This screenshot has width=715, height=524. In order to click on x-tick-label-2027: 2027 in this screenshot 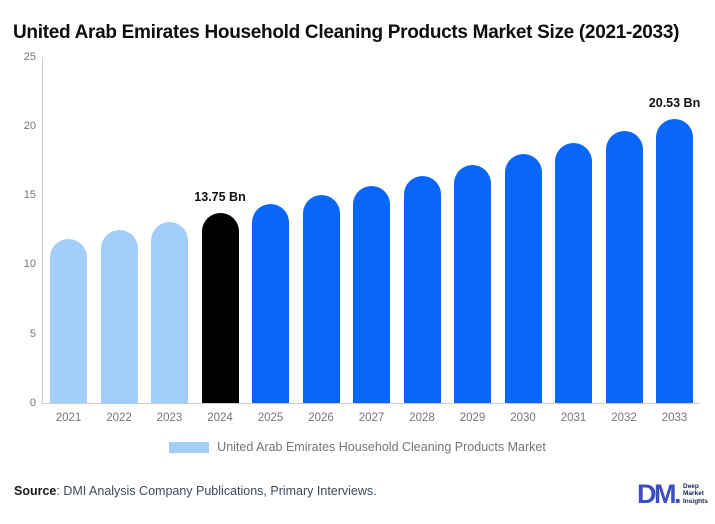, I will do `click(371, 418)`.